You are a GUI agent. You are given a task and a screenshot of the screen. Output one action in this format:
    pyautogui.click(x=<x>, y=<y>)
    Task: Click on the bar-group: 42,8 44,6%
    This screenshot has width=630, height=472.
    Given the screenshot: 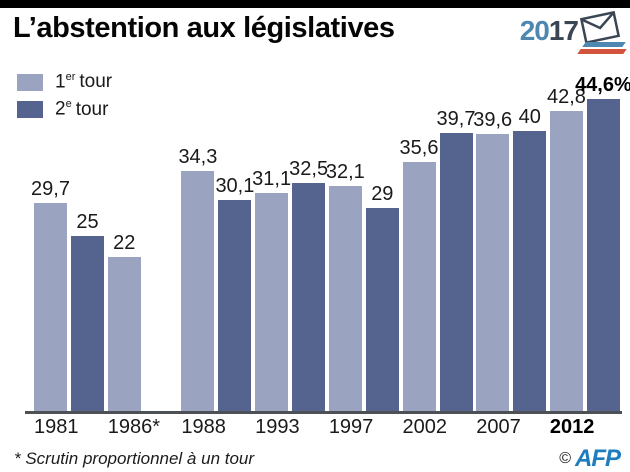 What is the action you would take?
    pyautogui.click(x=588, y=242)
    